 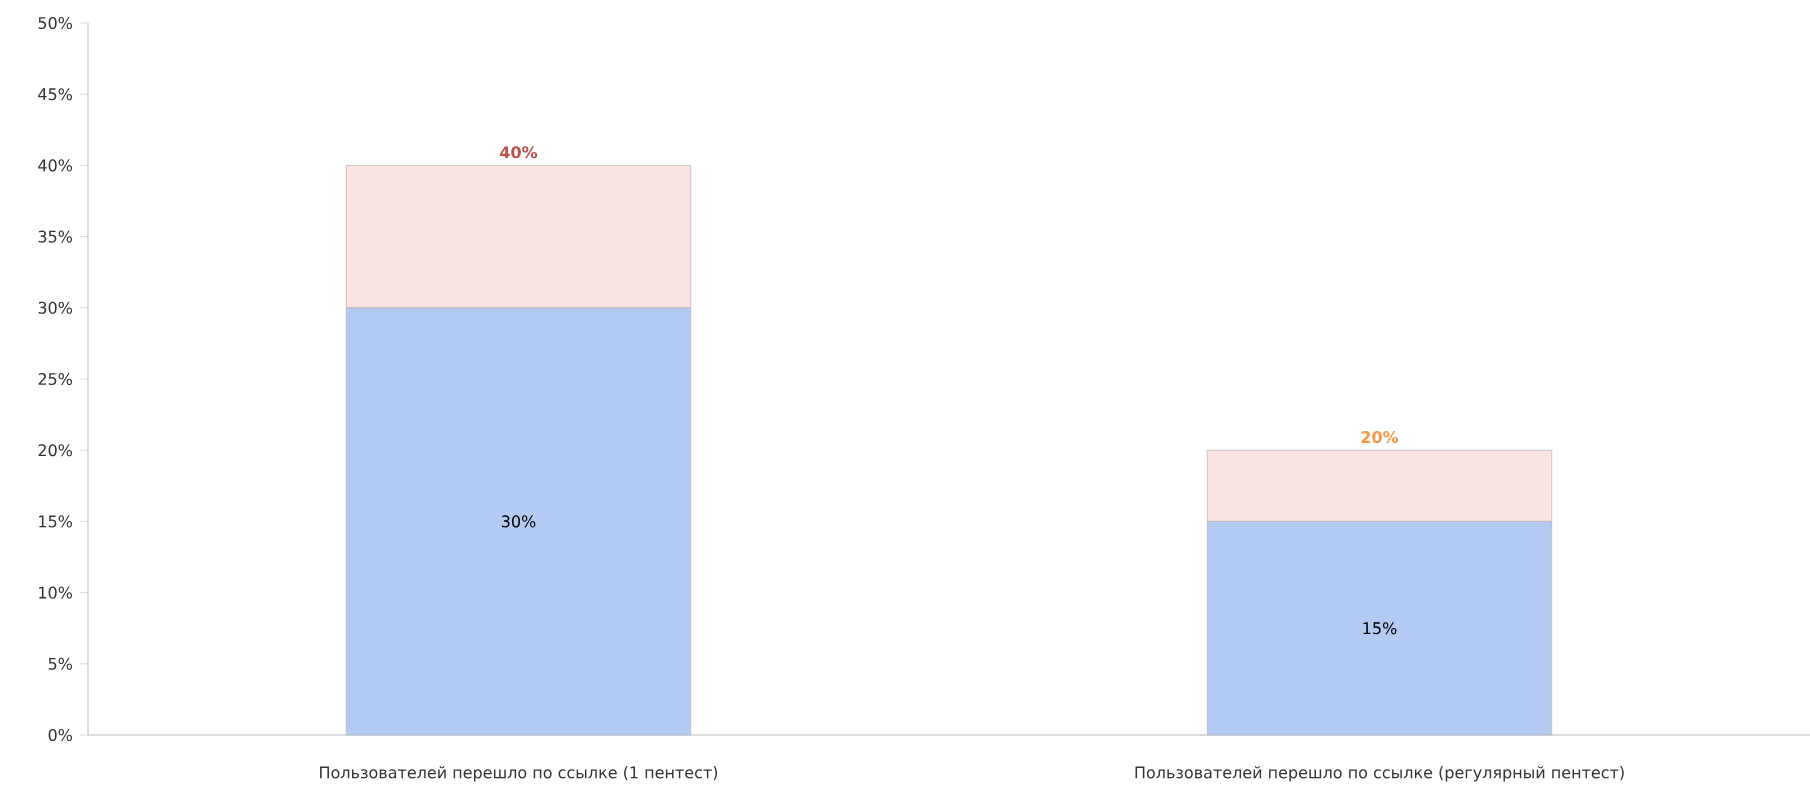 I want to click on y-tick-label: 50%, so click(x=55, y=23).